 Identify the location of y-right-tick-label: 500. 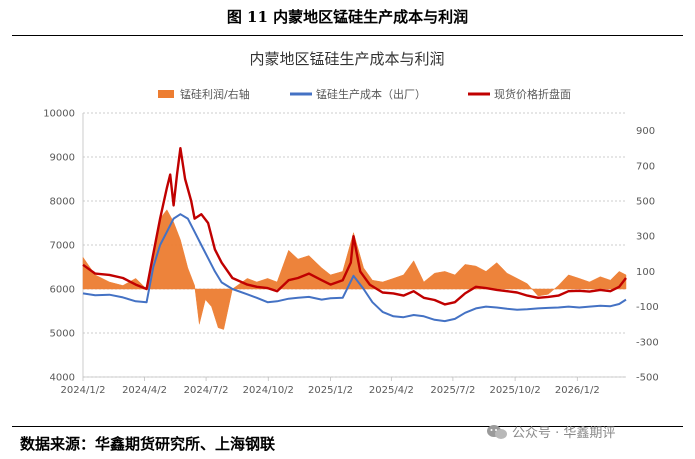
(645, 202).